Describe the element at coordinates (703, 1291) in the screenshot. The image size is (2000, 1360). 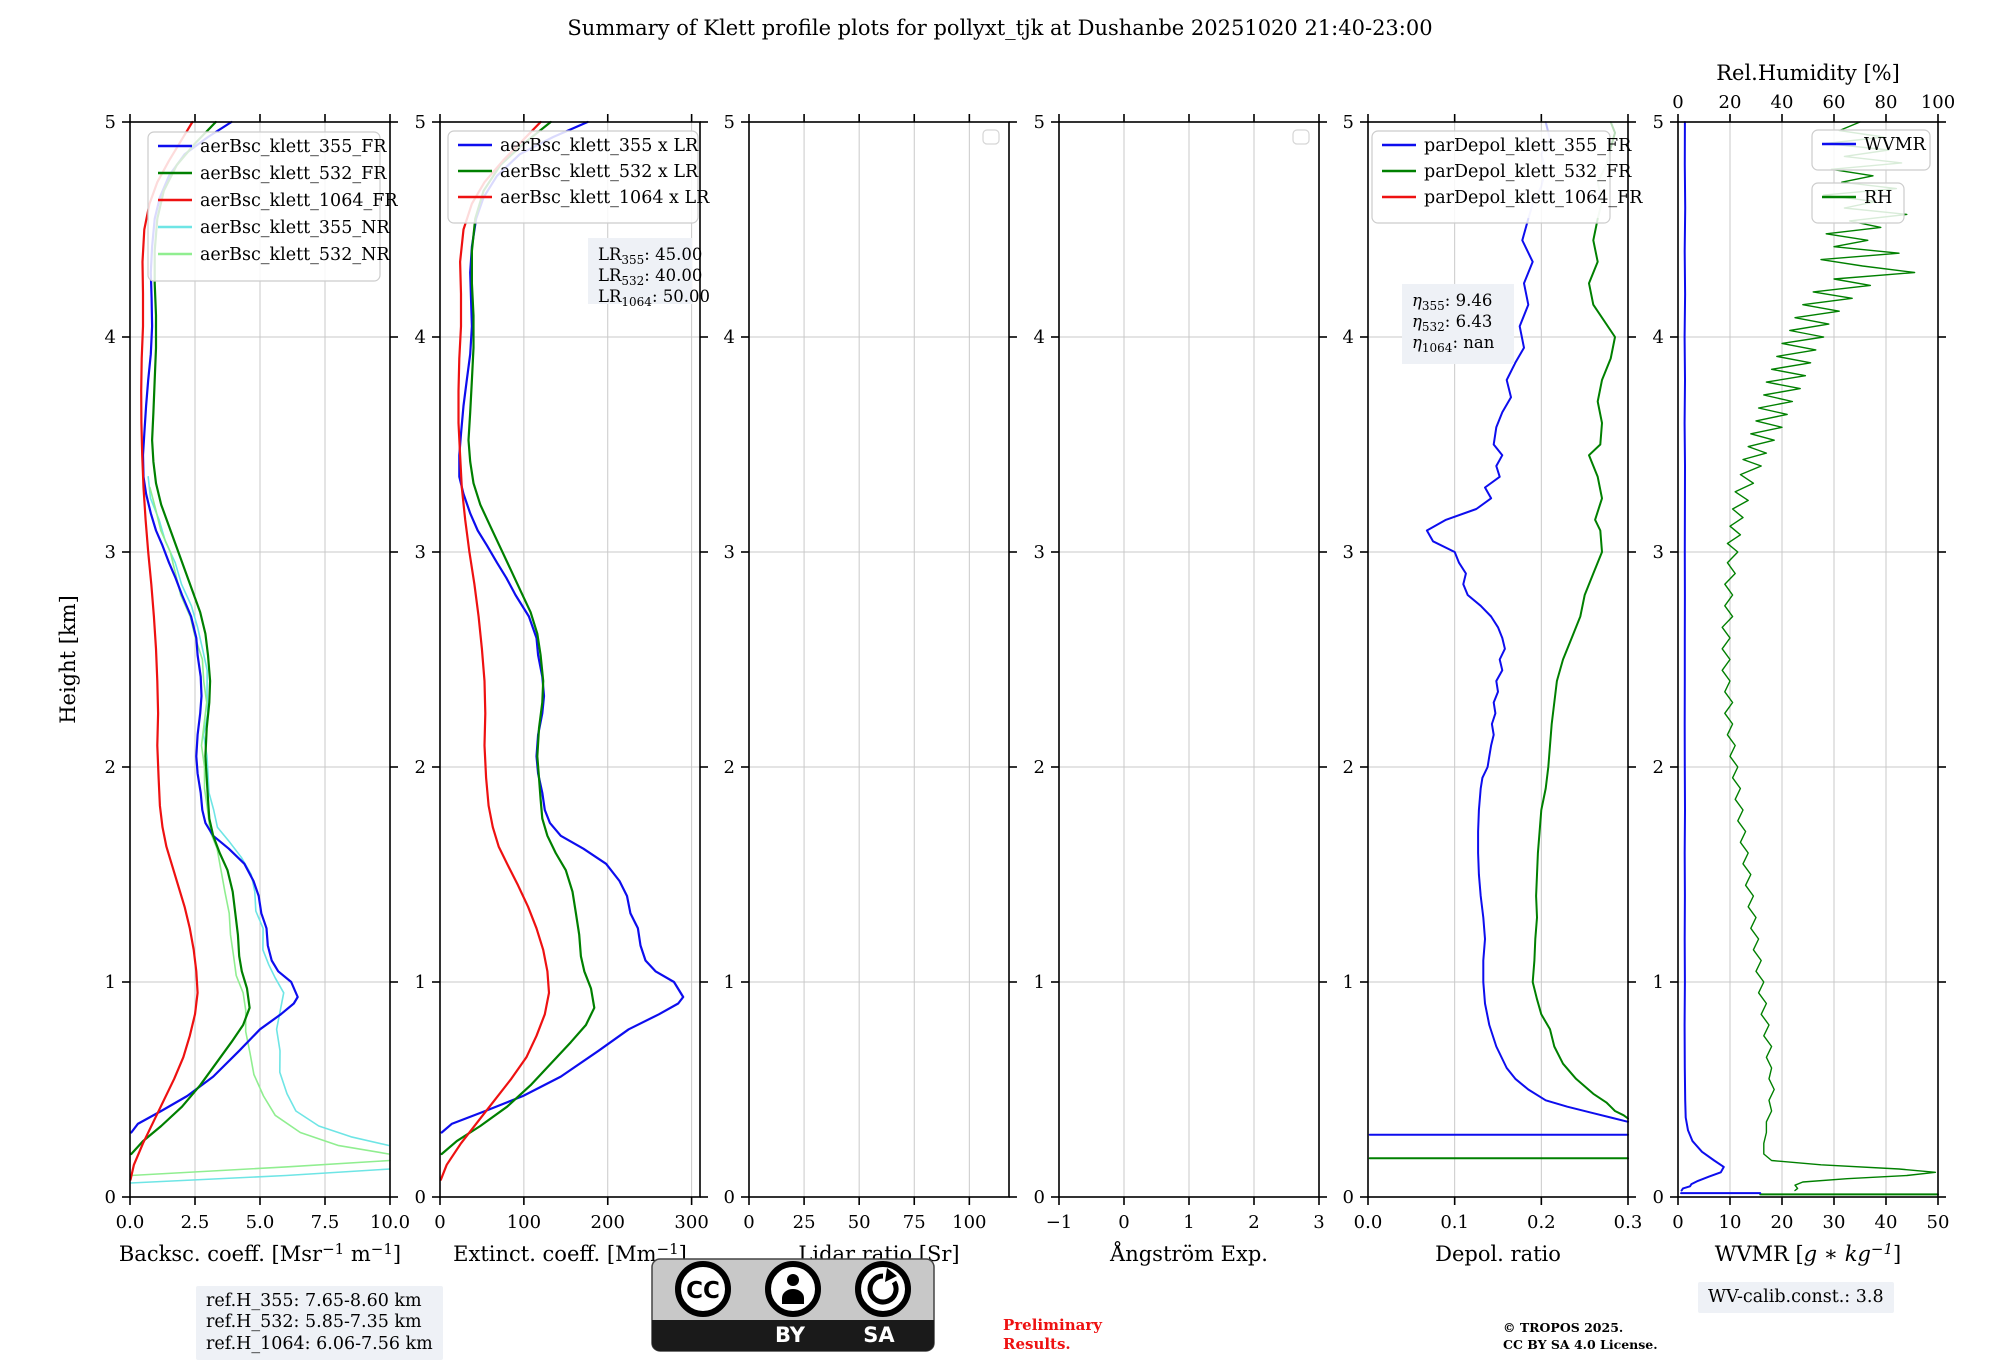
I see `cc-icon-label: CC` at that location.